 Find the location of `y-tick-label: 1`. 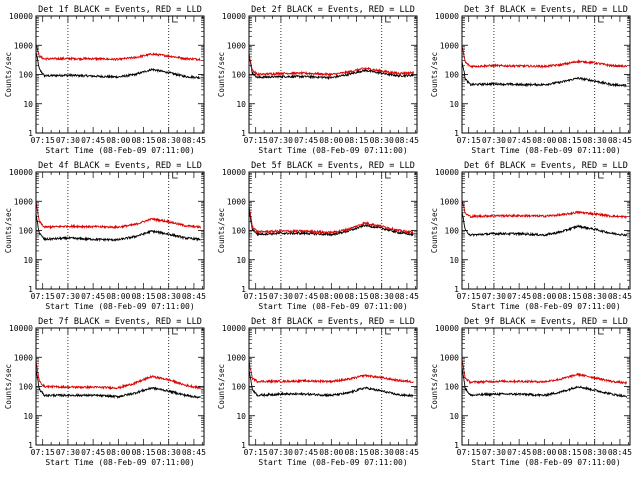

y-tick-label: 1 is located at coordinates (456, 133).